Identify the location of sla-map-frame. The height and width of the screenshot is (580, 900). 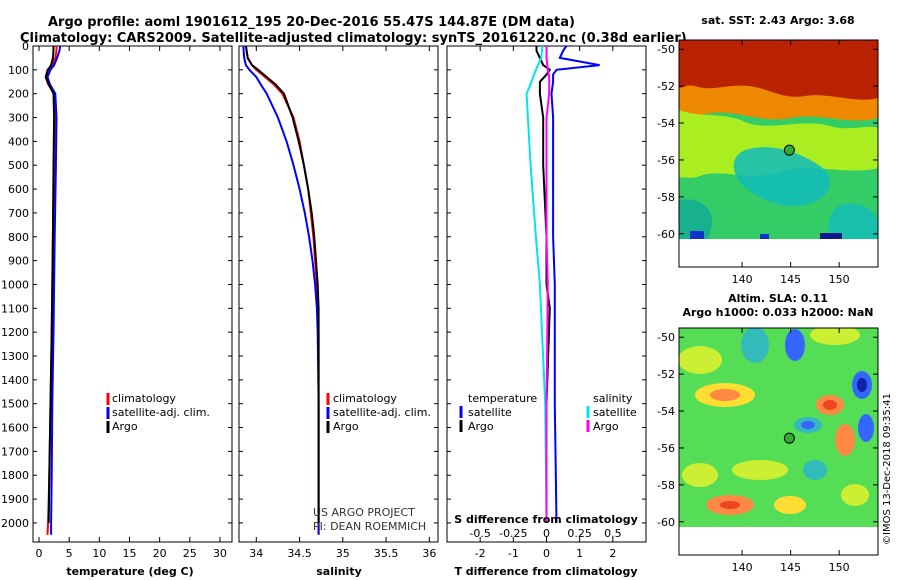
(778, 441).